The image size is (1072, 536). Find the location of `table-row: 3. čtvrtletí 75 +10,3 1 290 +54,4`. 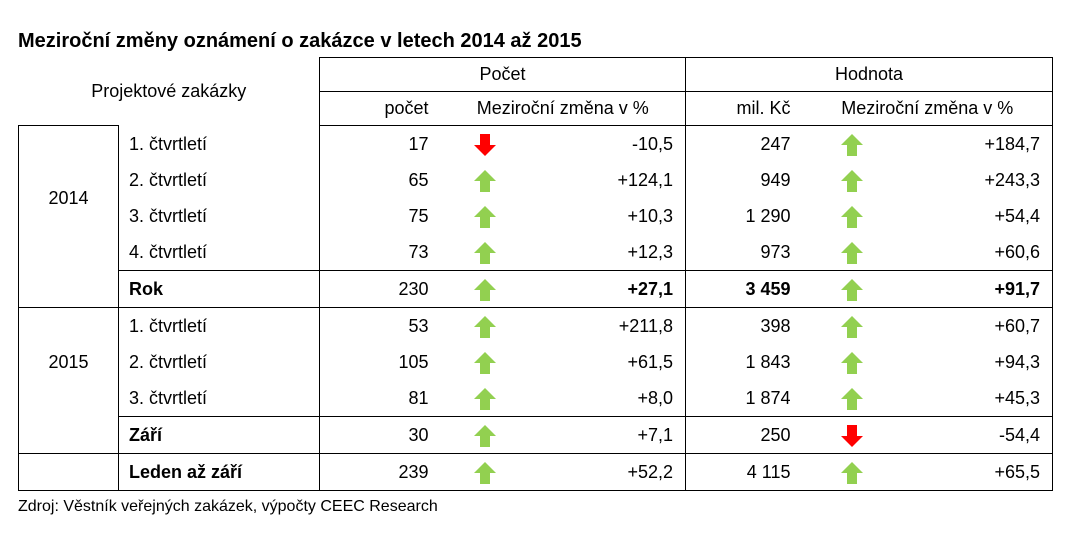

table-row: 3. čtvrtletí 75 +10,3 1 290 +54,4 is located at coordinates (536, 216).